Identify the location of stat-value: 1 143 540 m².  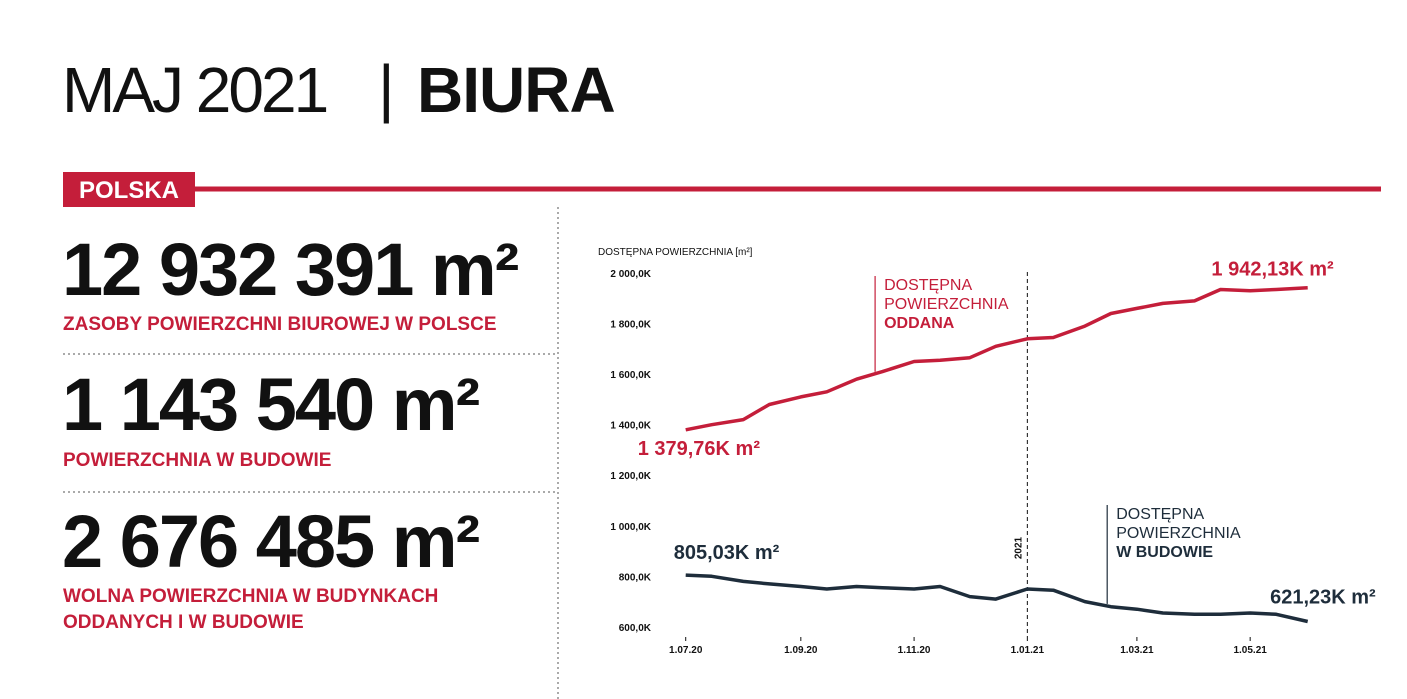
(271, 404).